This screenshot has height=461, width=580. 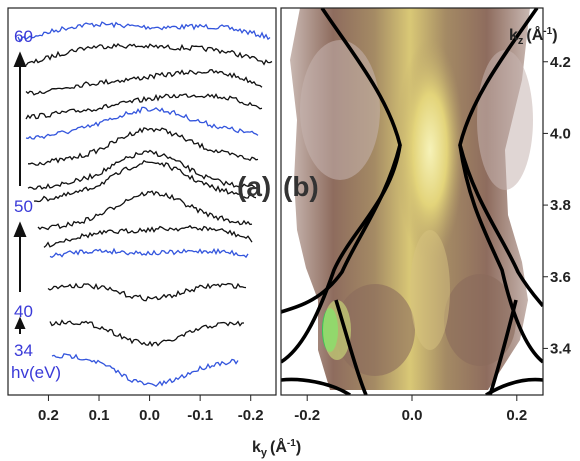 What do you see at coordinates (99, 415) in the screenshot?
I see `x-tick-label: 0.1` at bounding box center [99, 415].